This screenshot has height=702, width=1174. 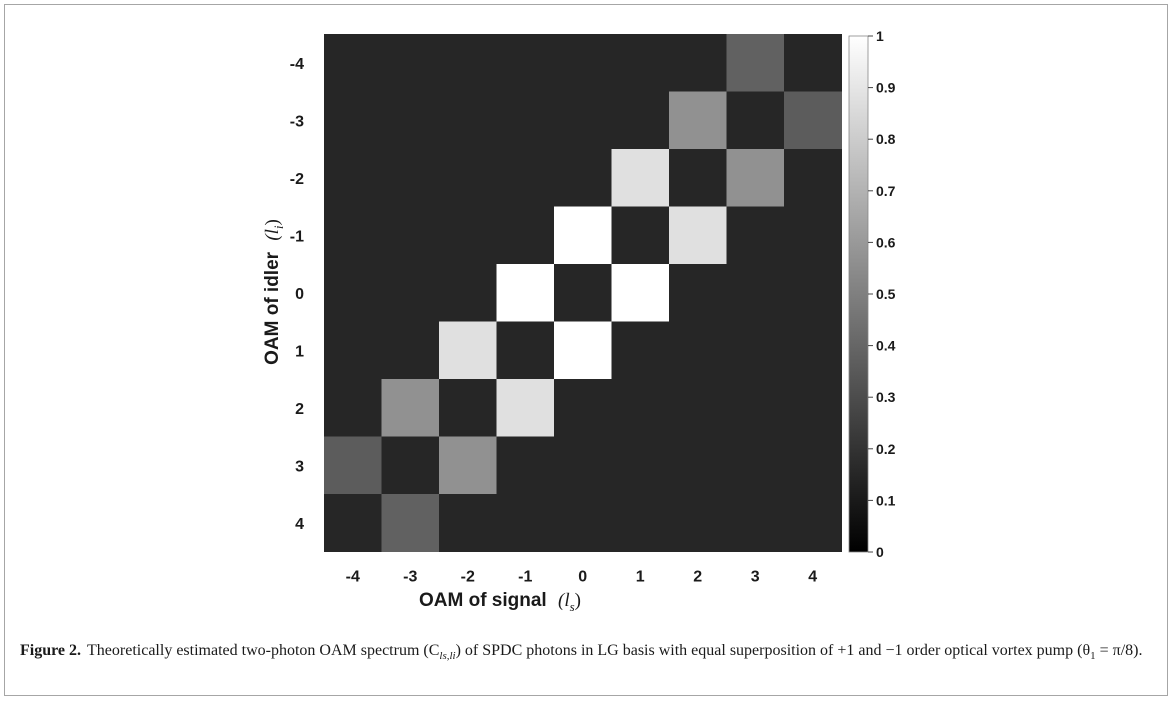 I want to click on x-axis-label: OAM of signal (ls), so click(x=500, y=602).